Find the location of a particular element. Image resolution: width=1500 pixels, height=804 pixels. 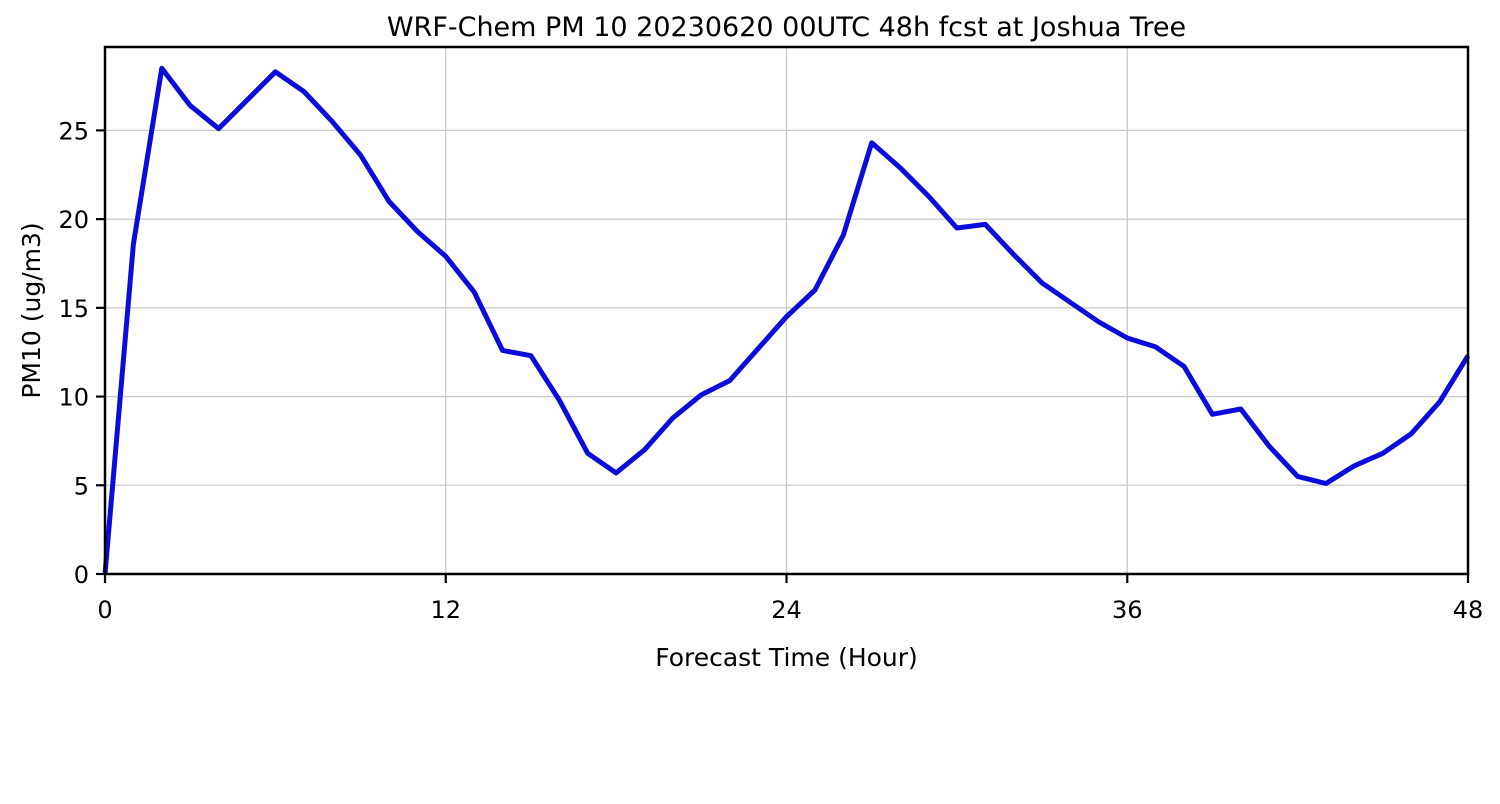

y-tick-label: 0 is located at coordinates (81, 575).